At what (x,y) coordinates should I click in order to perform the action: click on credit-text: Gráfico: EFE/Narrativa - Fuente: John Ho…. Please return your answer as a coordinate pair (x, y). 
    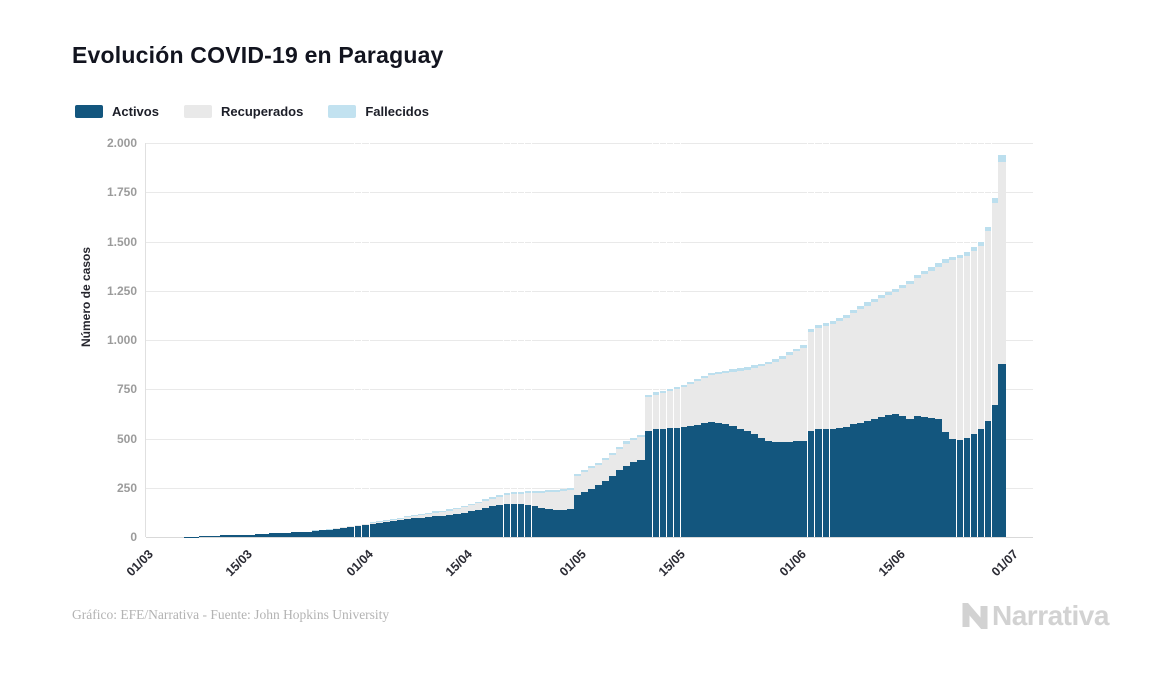
    Looking at the image, I should click on (231, 614).